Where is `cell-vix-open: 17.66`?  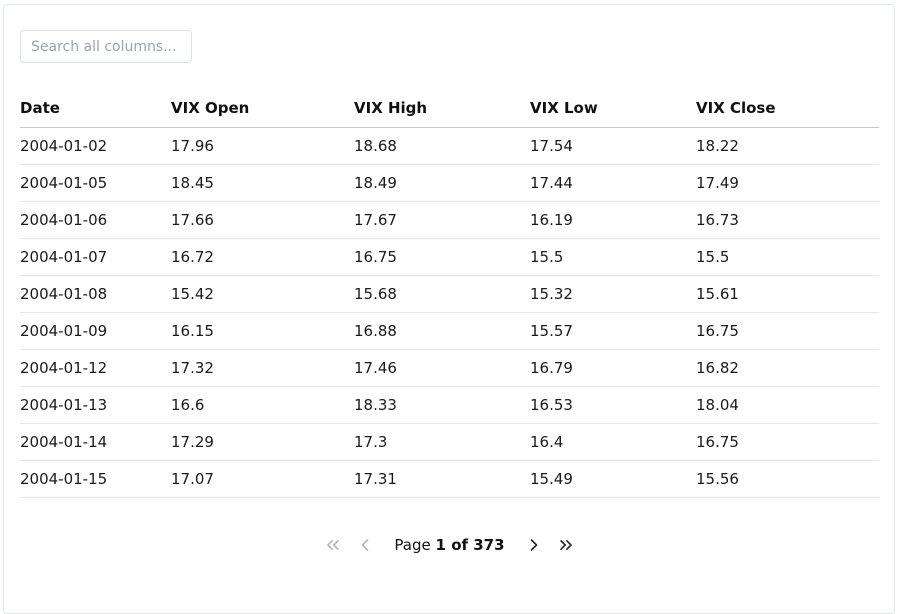 cell-vix-open: 17.66 is located at coordinates (262, 220).